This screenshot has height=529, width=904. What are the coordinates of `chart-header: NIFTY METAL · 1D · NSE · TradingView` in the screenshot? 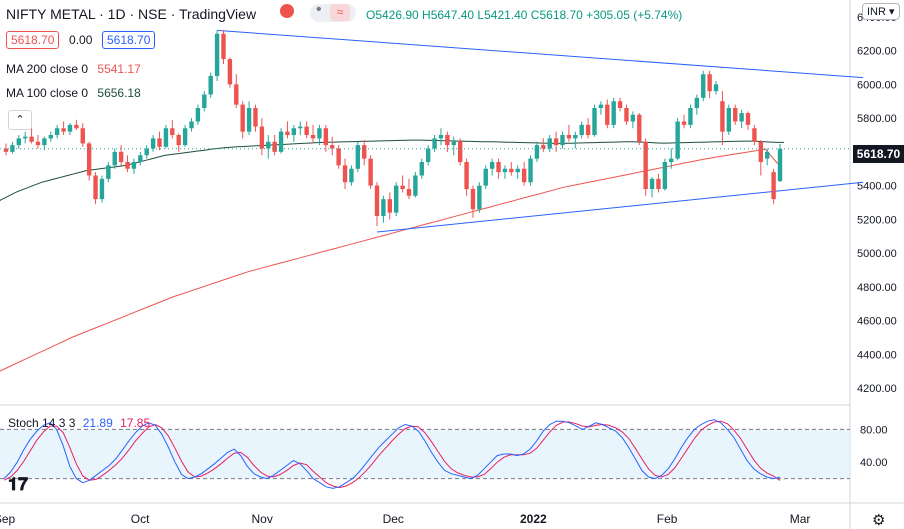 It's located at (131, 14).